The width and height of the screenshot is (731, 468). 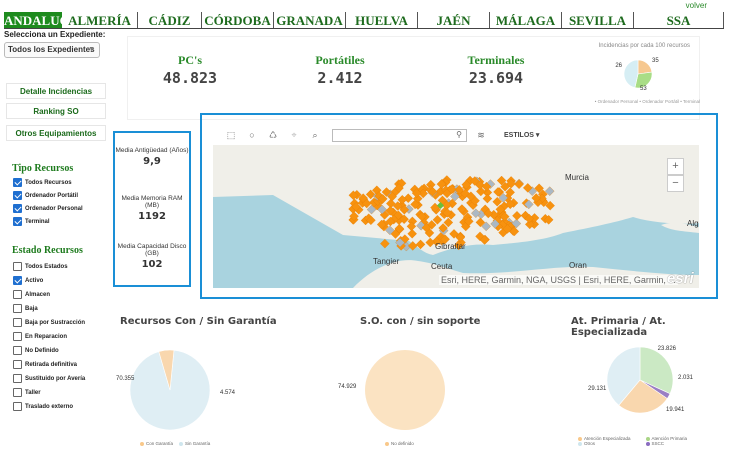 I want to click on checkbox-tipo_recursos-item: Terminal, so click(x=31, y=221).